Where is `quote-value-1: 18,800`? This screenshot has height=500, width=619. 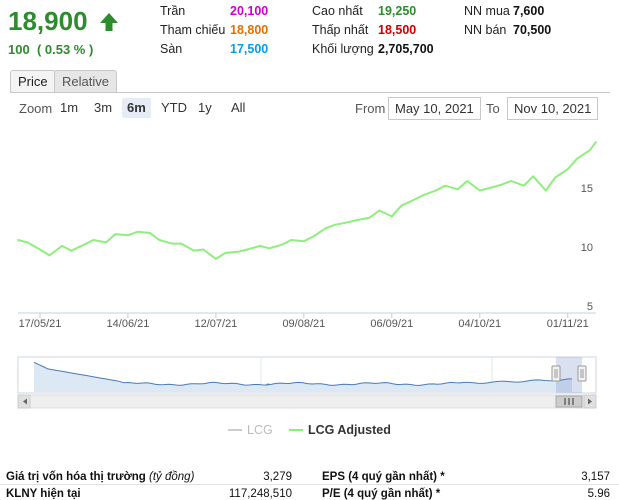
quote-value-1: 18,800 is located at coordinates (249, 30).